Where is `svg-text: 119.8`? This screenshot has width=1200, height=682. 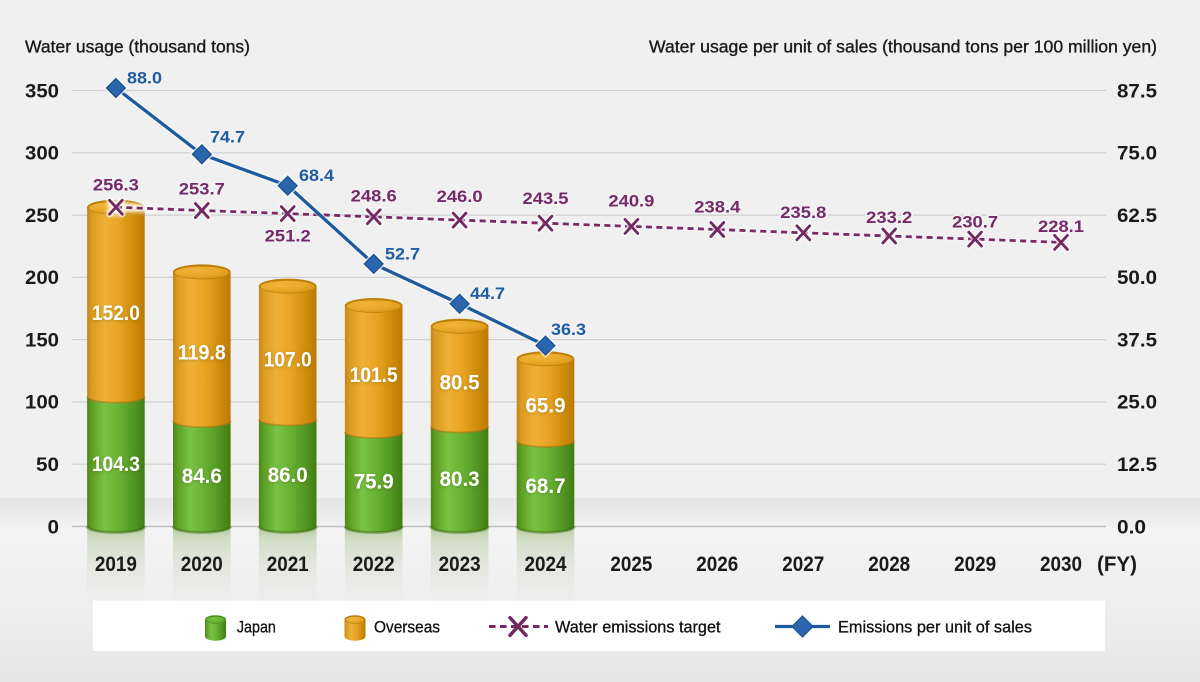
svg-text: 119.8 is located at coordinates (202, 353).